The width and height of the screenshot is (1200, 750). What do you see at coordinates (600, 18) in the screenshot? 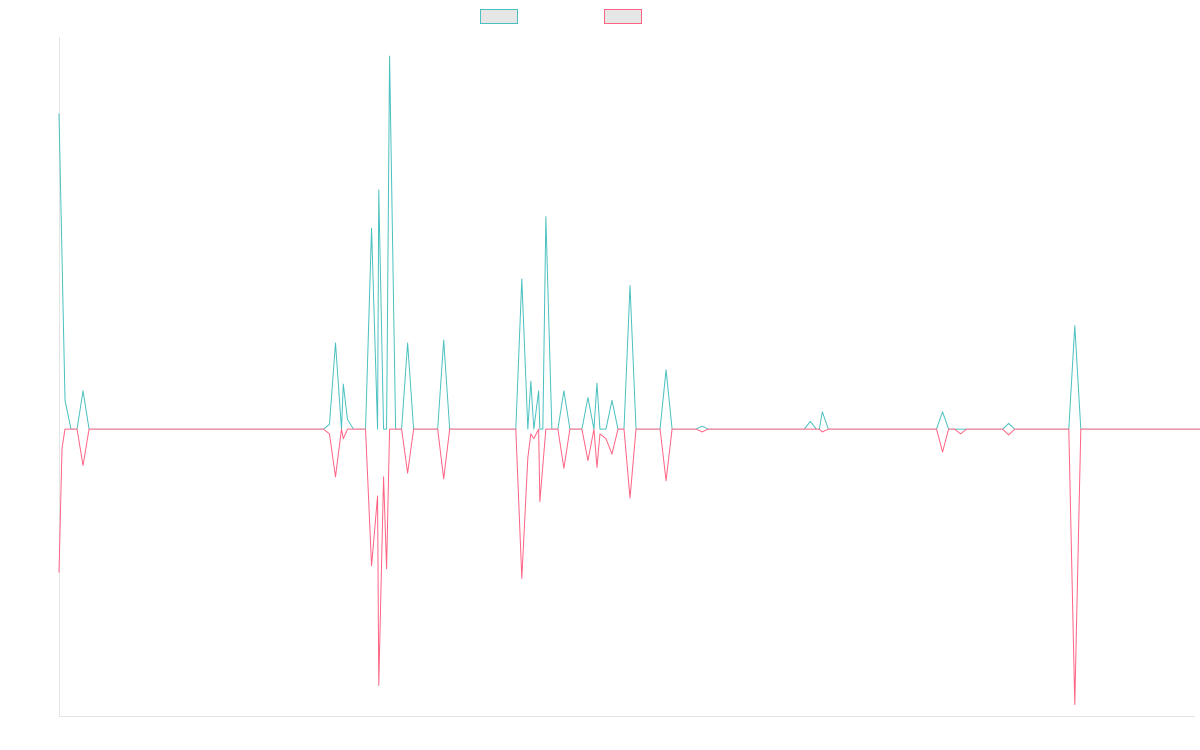
I see `legend` at bounding box center [600, 18].